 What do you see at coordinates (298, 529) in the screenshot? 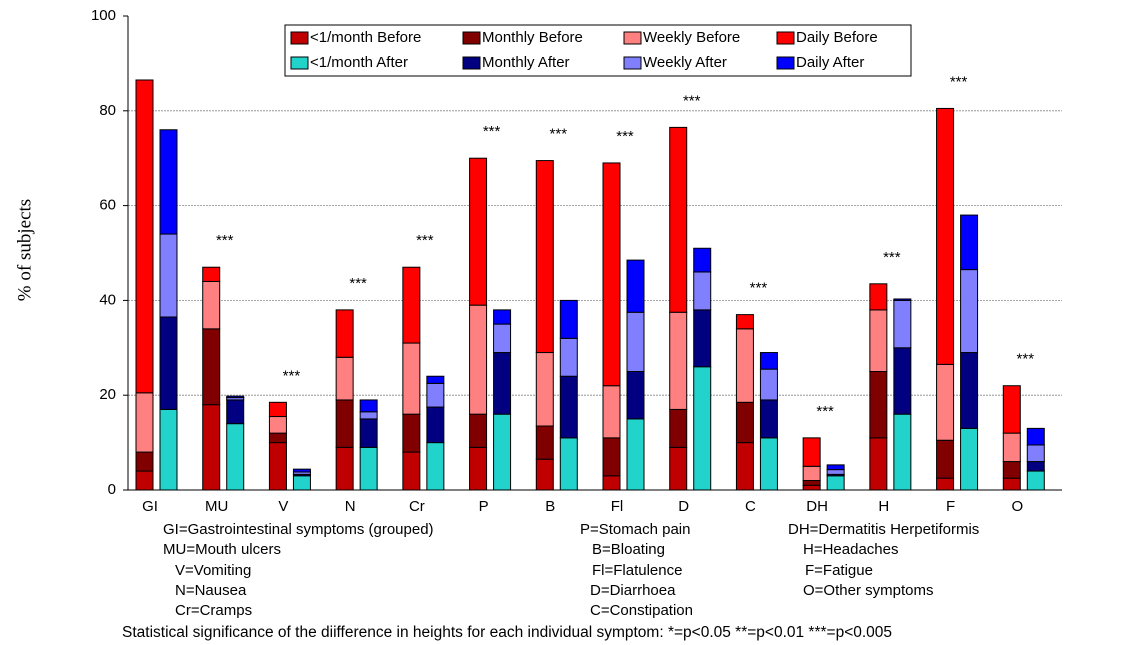
I see `abbreviation-note: GI=Gastrointestinal symptoms (grouped)` at bounding box center [298, 529].